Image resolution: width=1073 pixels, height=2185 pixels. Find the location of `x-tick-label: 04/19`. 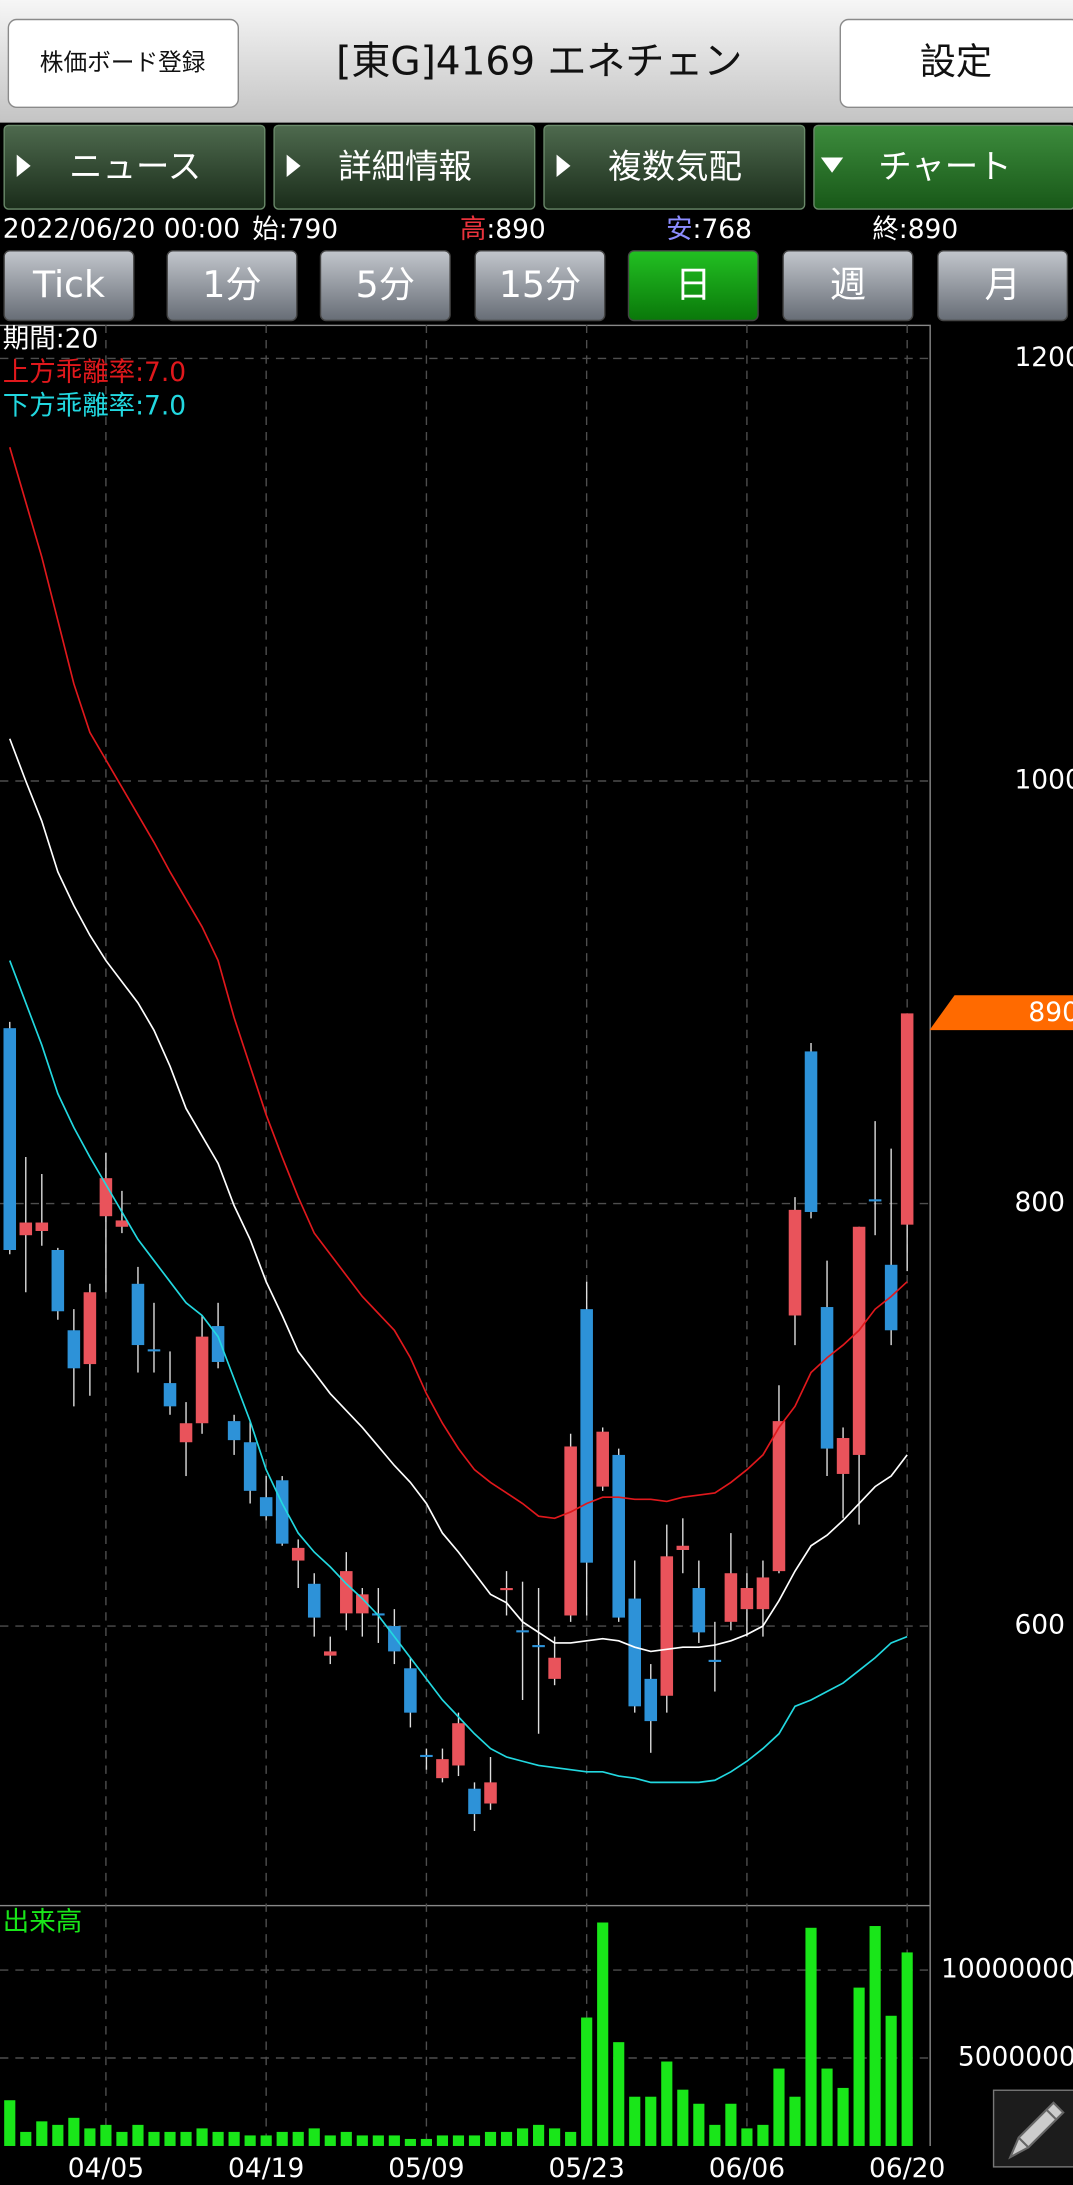

x-tick-label: 04/19 is located at coordinates (266, 2168).